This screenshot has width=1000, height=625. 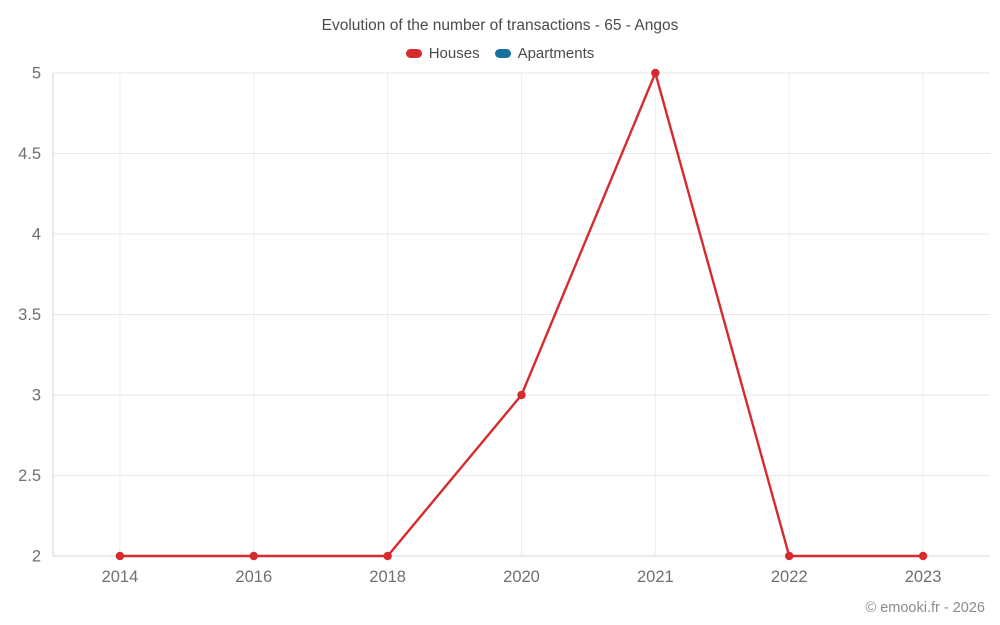 What do you see at coordinates (253, 577) in the screenshot?
I see `x-tick-label: 2016` at bounding box center [253, 577].